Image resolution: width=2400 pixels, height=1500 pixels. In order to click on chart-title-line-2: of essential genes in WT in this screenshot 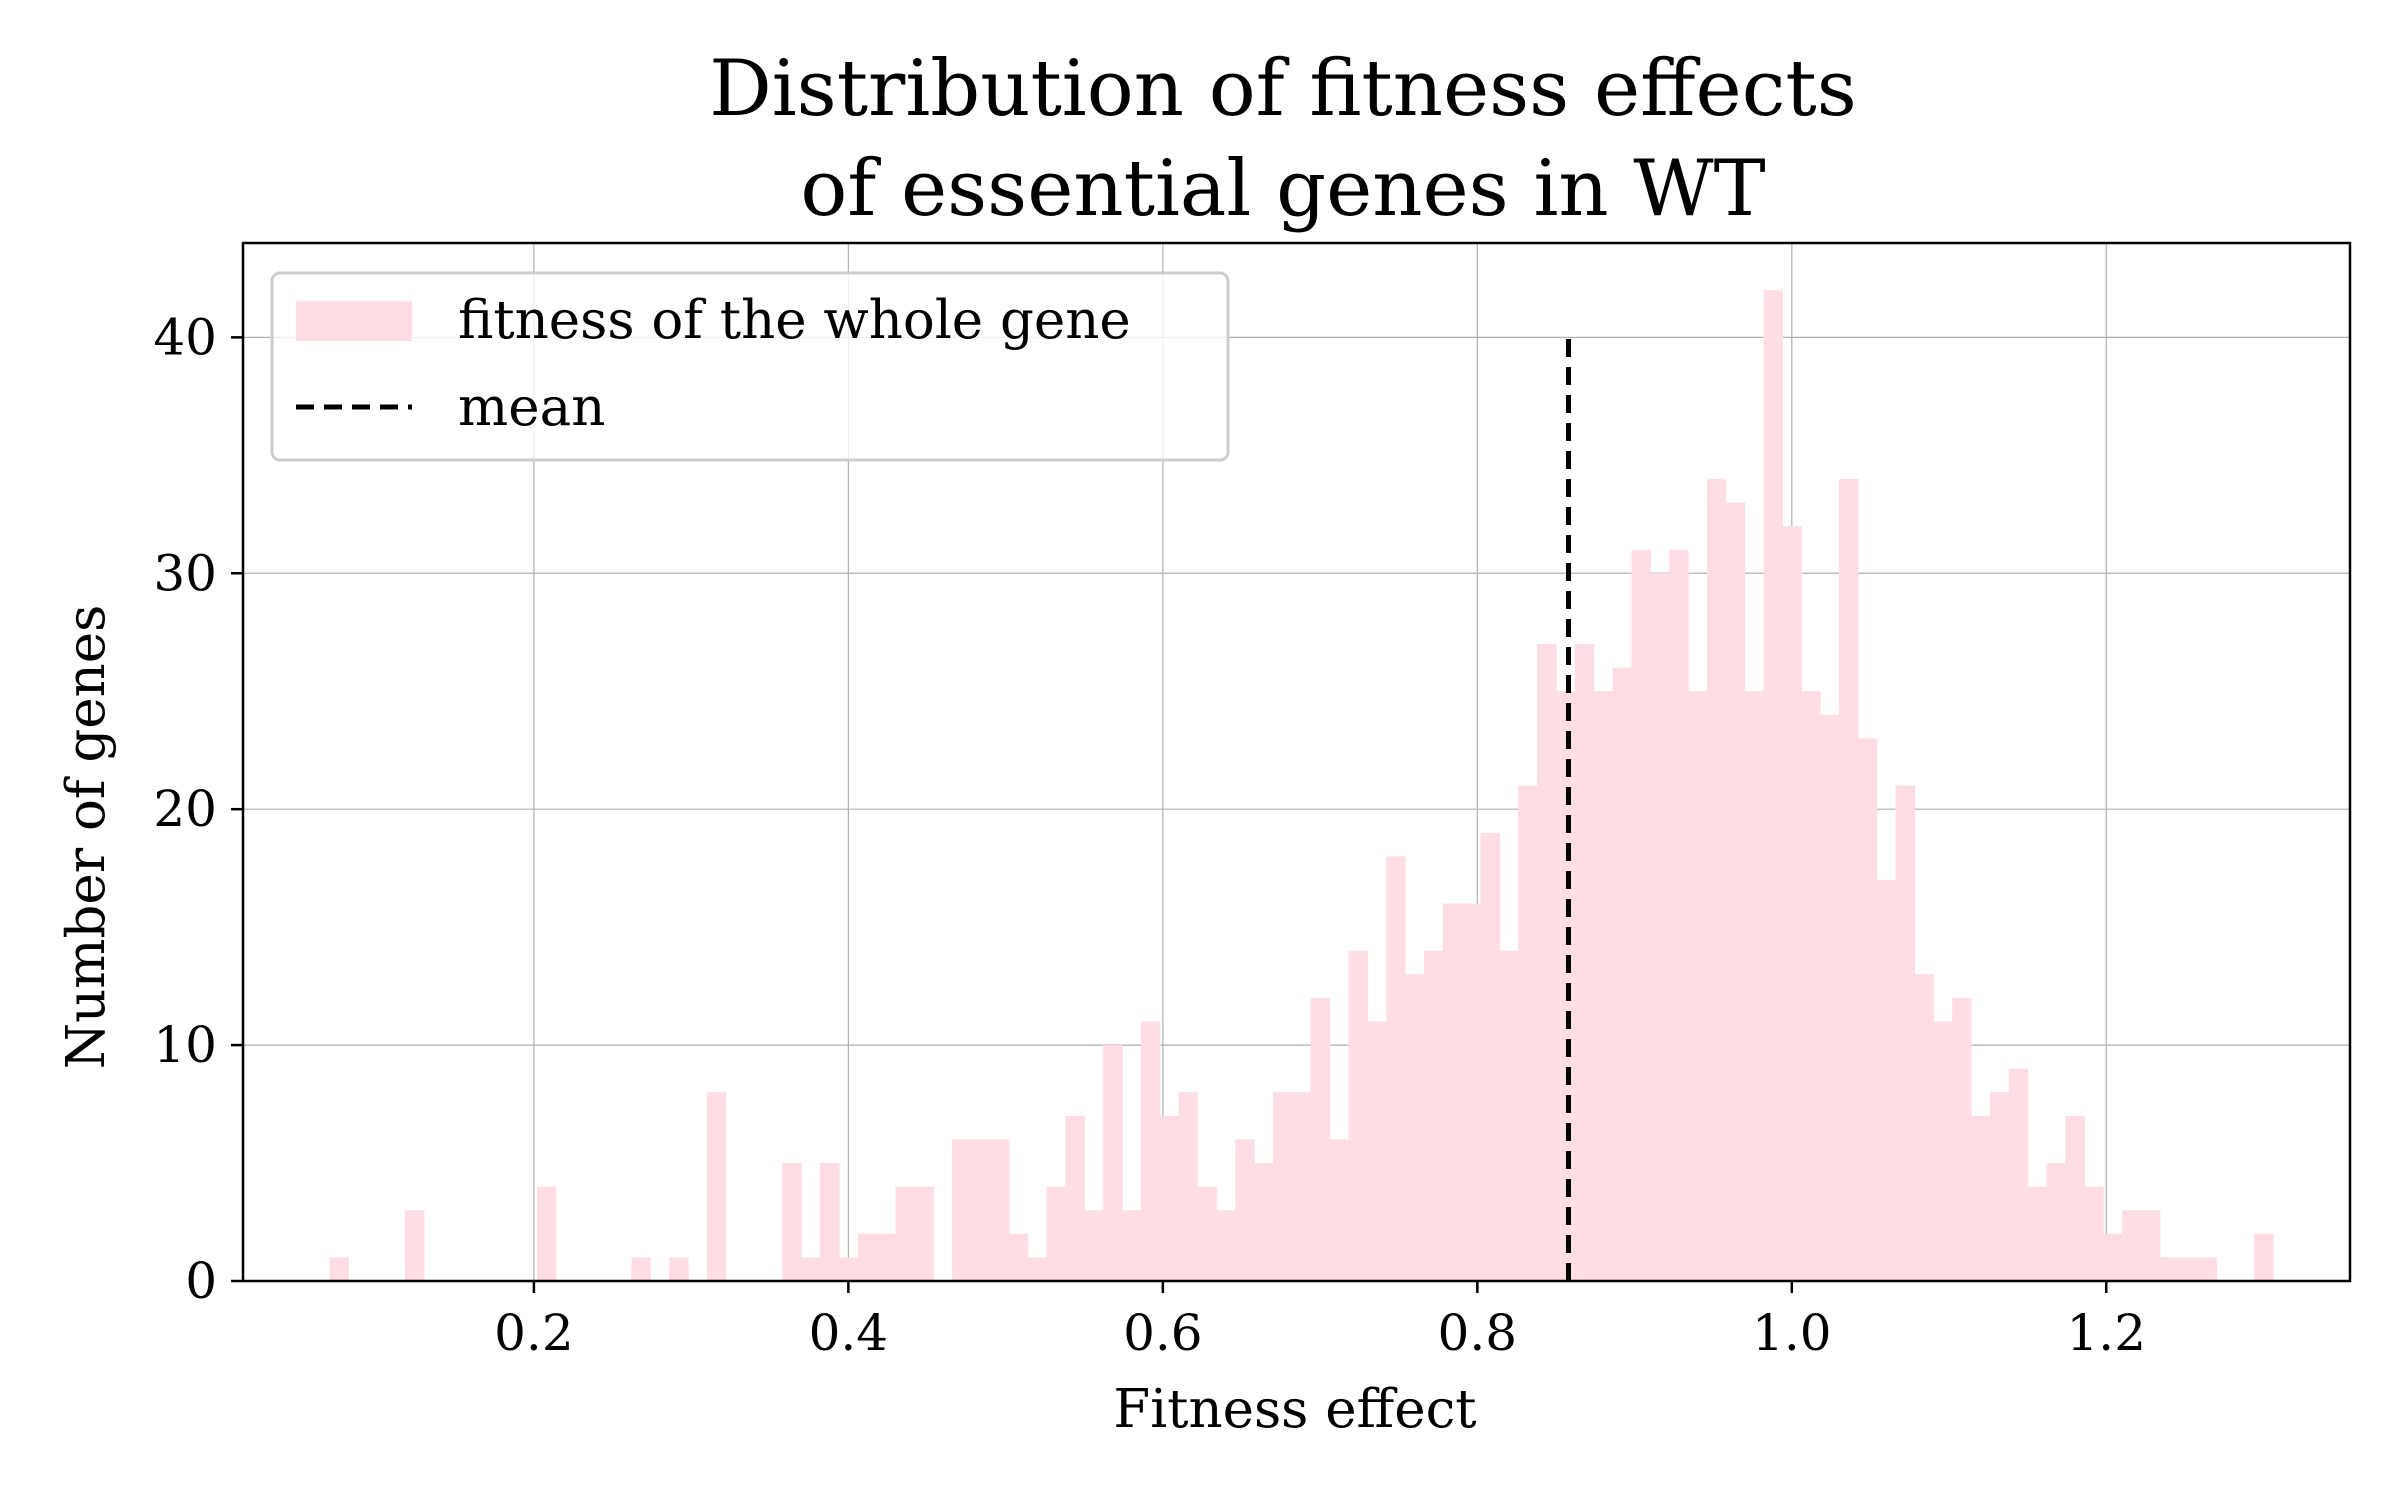, I will do `click(1282, 189)`.